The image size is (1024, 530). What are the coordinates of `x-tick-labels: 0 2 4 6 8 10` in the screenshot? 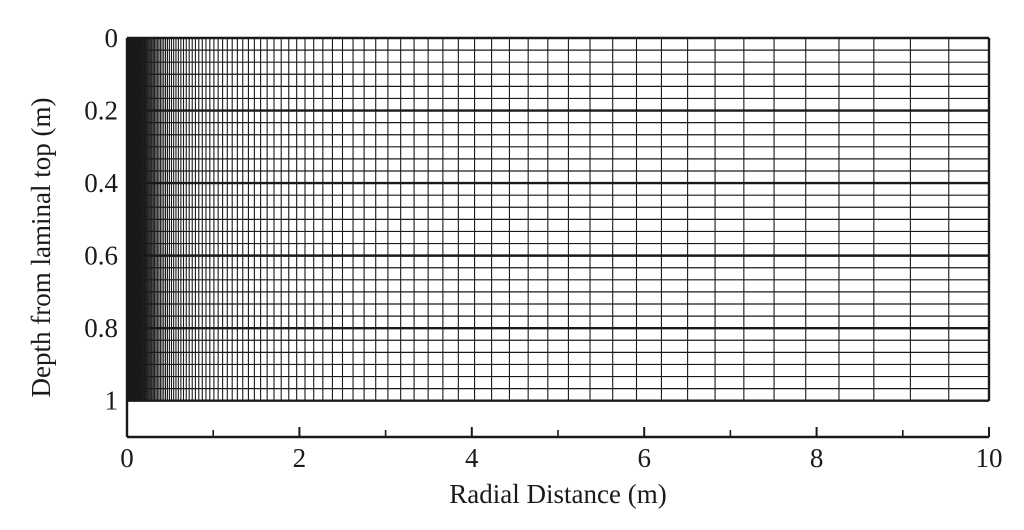 It's located at (561, 458).